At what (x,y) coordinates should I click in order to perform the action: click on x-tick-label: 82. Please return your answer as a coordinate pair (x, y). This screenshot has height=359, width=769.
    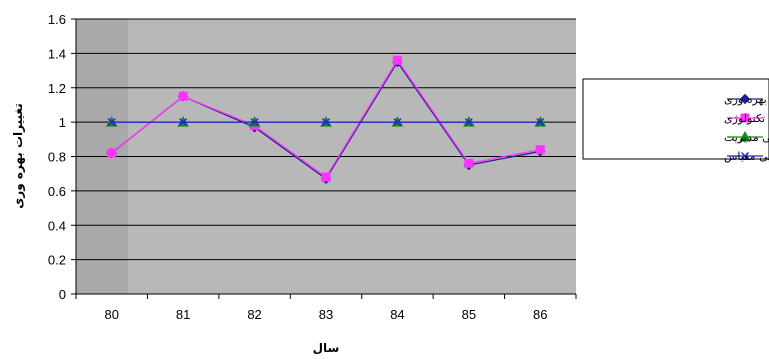
    Looking at the image, I should click on (254, 314).